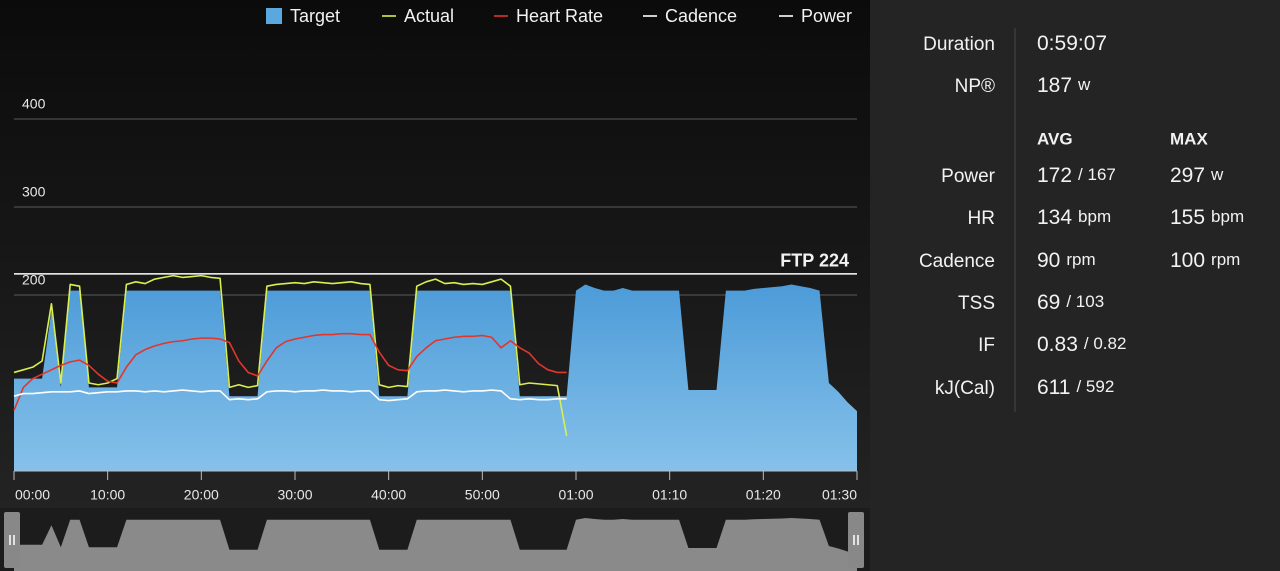  What do you see at coordinates (981, 218) in the screenshot?
I see `stat-label: HR` at bounding box center [981, 218].